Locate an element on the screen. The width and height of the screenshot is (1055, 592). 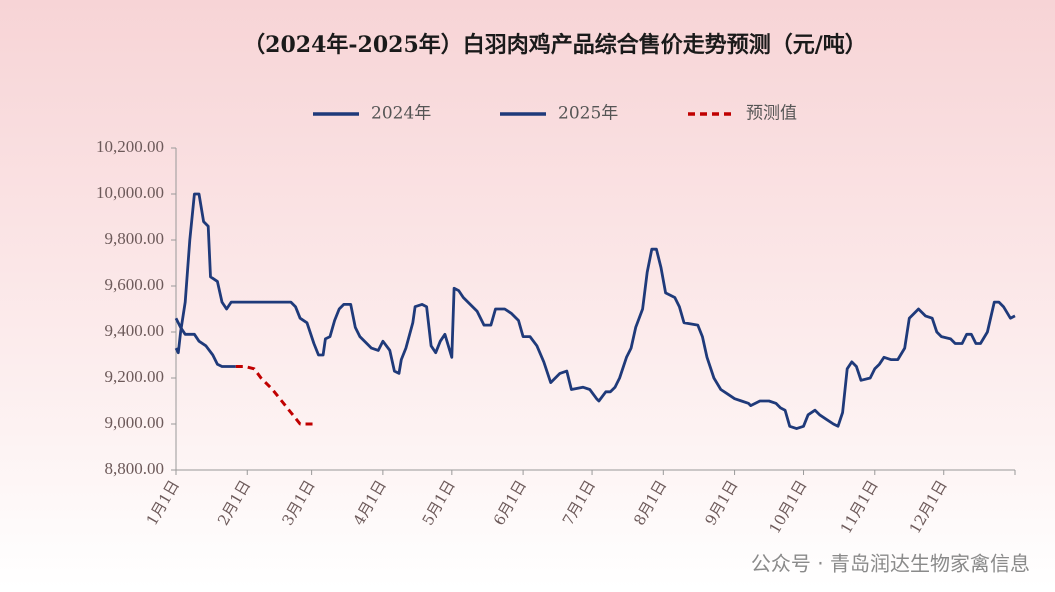
legend-label: 预测值 is located at coordinates (771, 114).